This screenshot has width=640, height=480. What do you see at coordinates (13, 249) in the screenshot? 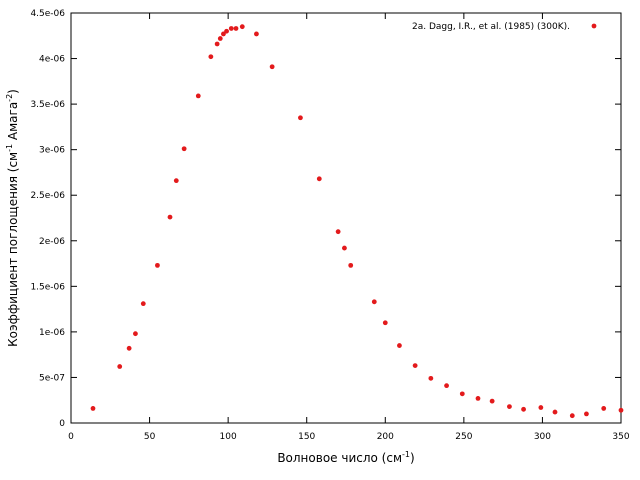
I see `y-axis-label-text: Коэффициент поглощения (см` at bounding box center [13, 249].